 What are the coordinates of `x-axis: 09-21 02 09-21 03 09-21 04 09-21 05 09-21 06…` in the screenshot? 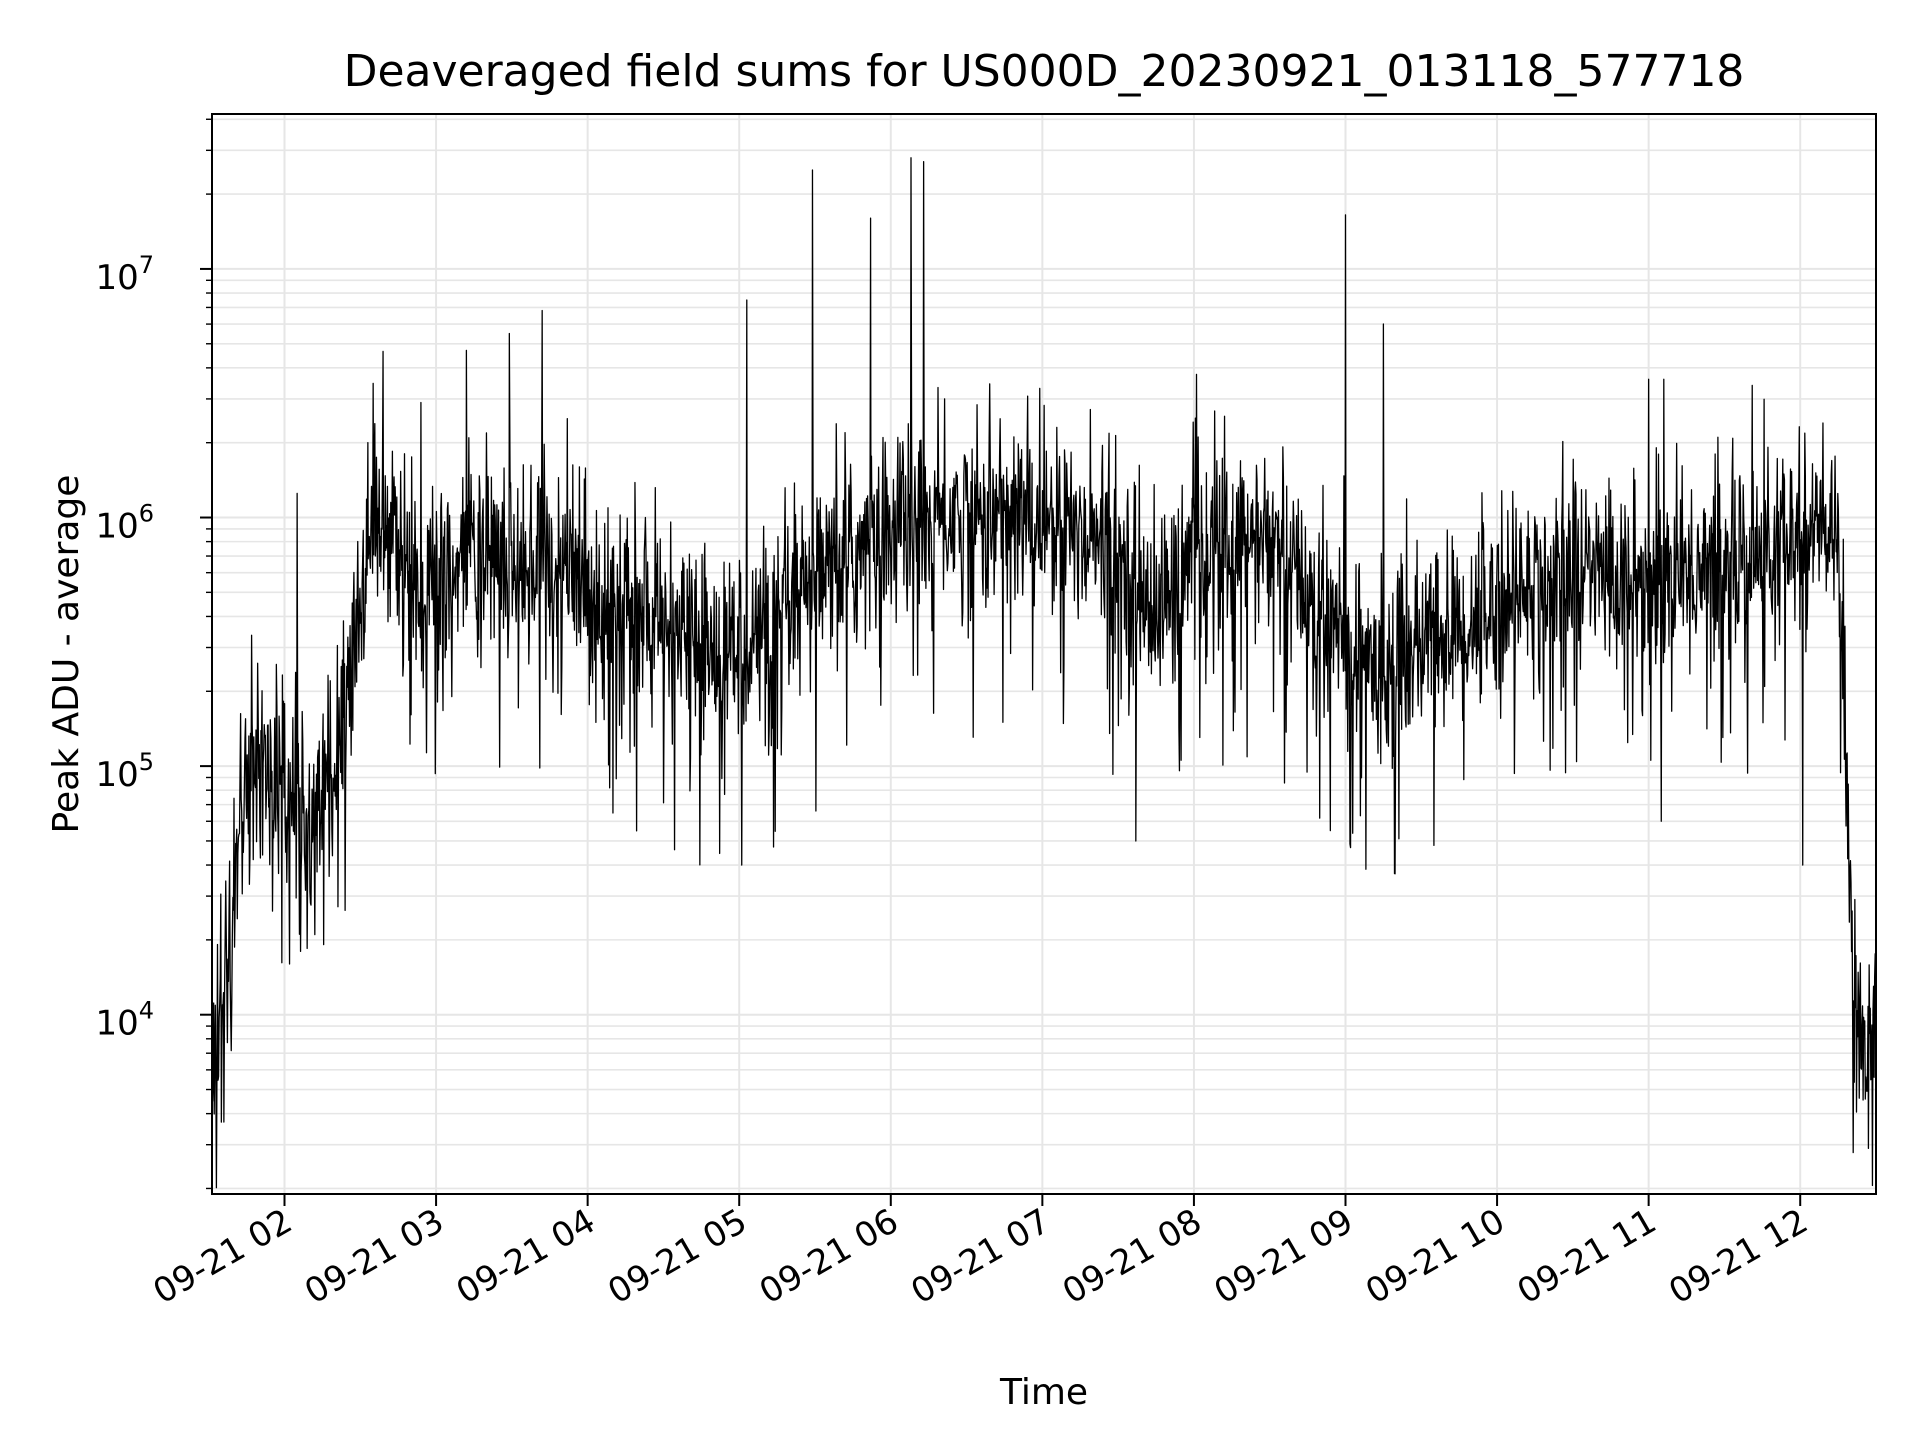 It's located at (981, 1253).